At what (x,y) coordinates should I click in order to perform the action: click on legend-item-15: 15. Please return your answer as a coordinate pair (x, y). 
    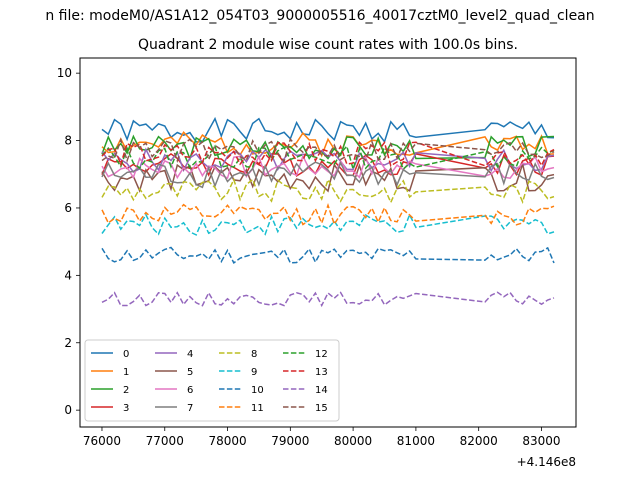
    Looking at the image, I should click on (305, 408).